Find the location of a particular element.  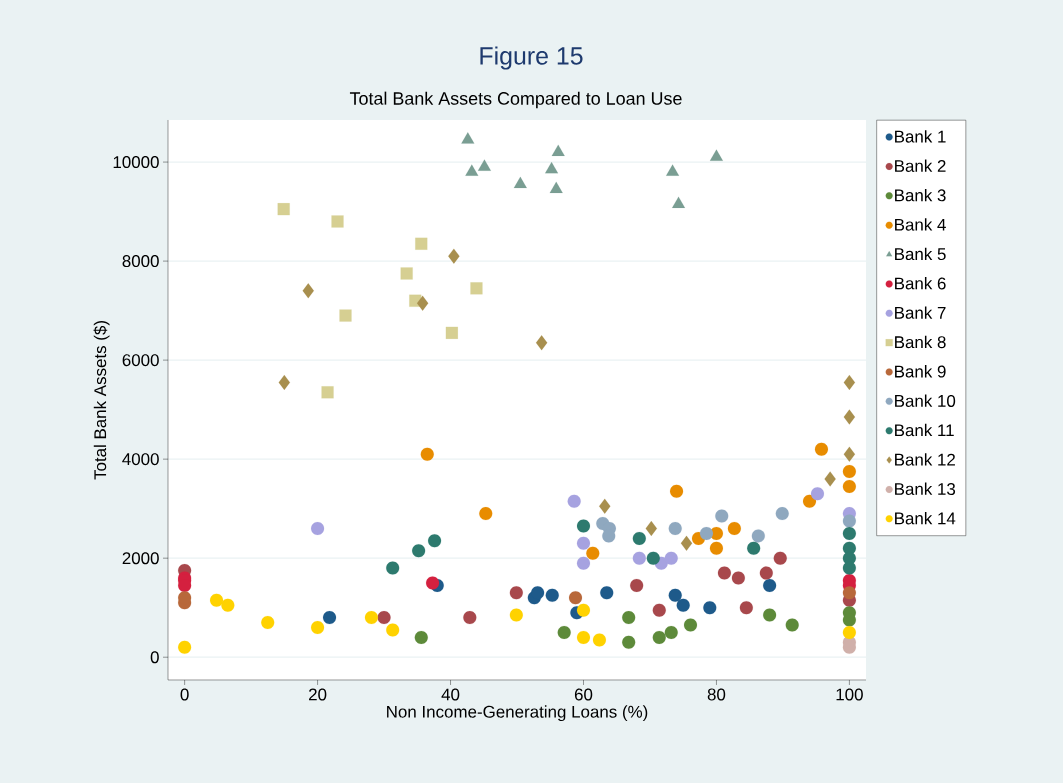

chart-title: Figure 15 is located at coordinates (531, 58).